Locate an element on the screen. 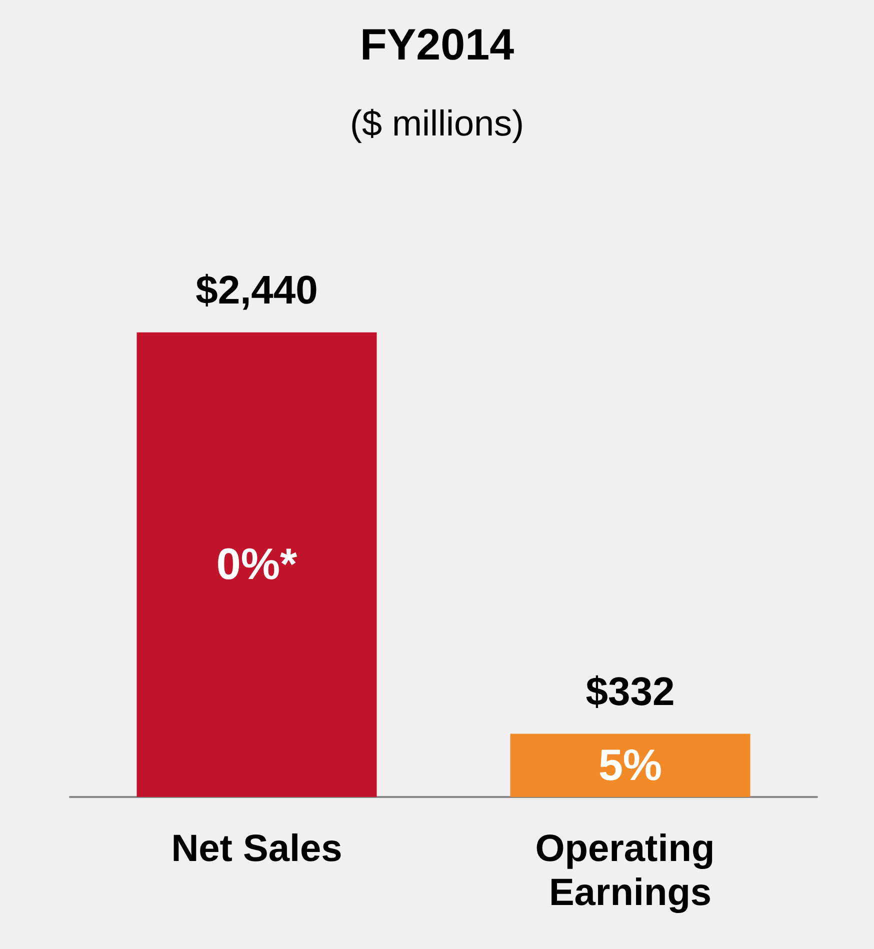  chart-title: FY2014 is located at coordinates (437, 45).